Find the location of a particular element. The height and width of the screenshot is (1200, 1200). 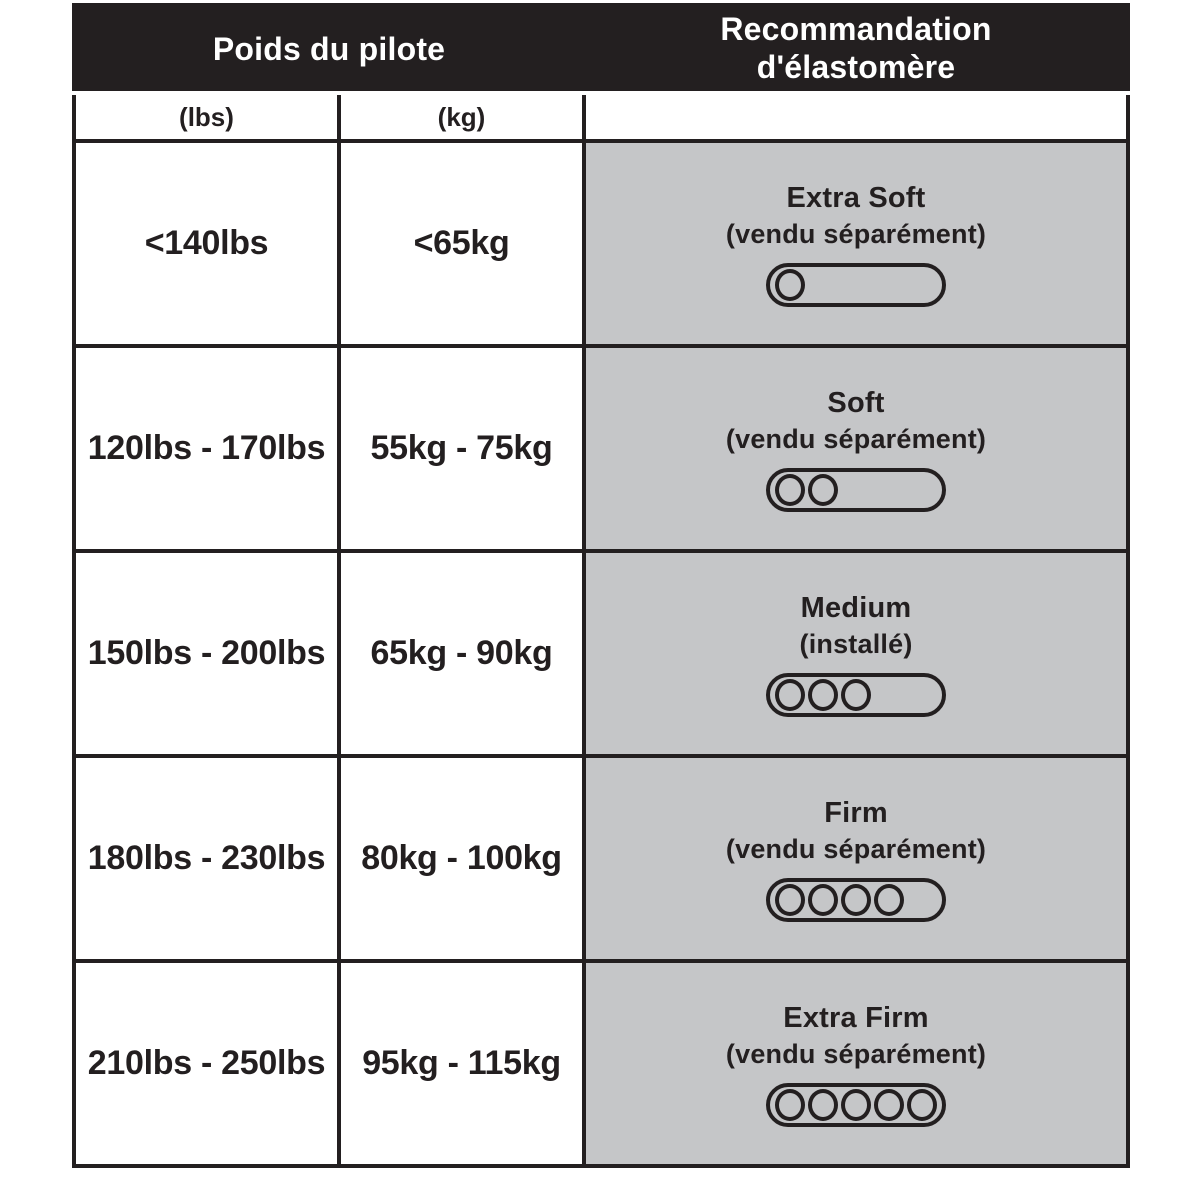

weight-lbs-cell: 120lbs - 170lbs is located at coordinates (206, 448).